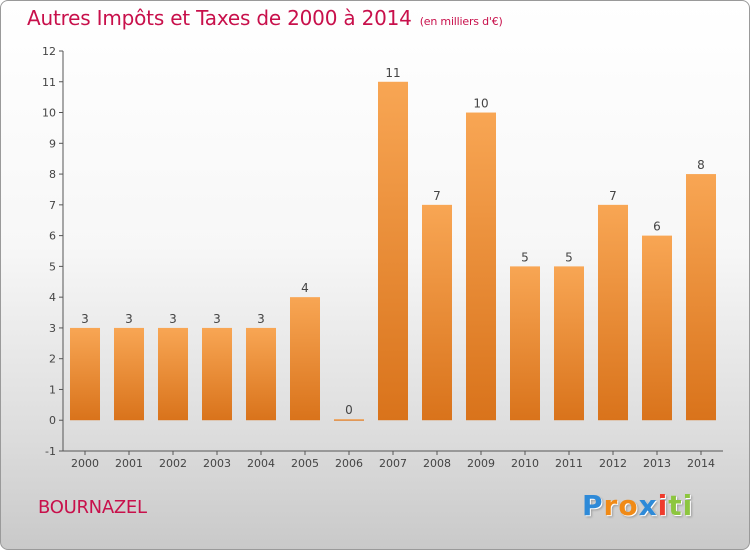  What do you see at coordinates (261, 463) in the screenshot?
I see `x-tick-label: 2004` at bounding box center [261, 463].